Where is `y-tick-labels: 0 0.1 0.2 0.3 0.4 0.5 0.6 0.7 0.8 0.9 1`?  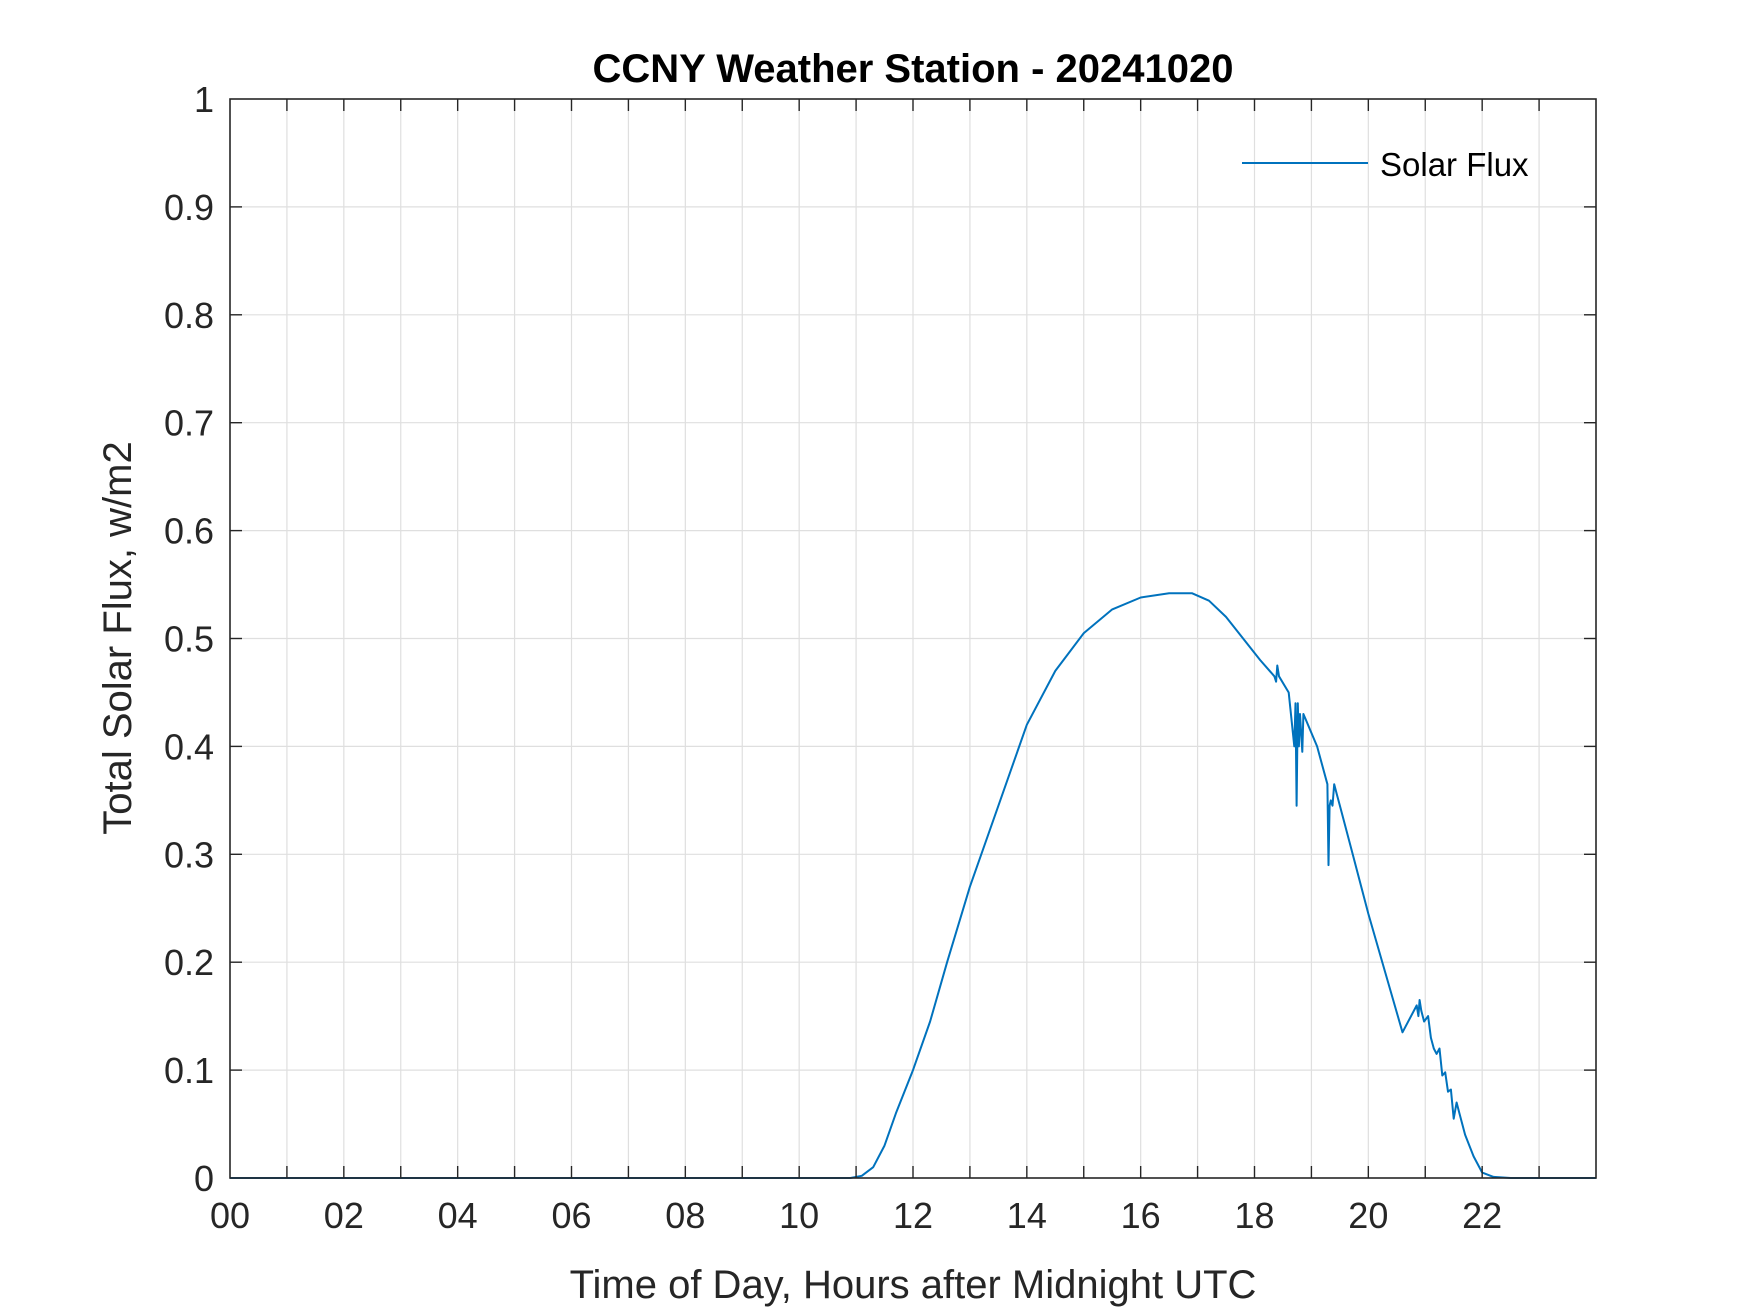
y-tick-labels: 0 0.1 0.2 0.3 0.4 0.5 0.6 0.7 0.8 0.9 1 is located at coordinates (189, 639).